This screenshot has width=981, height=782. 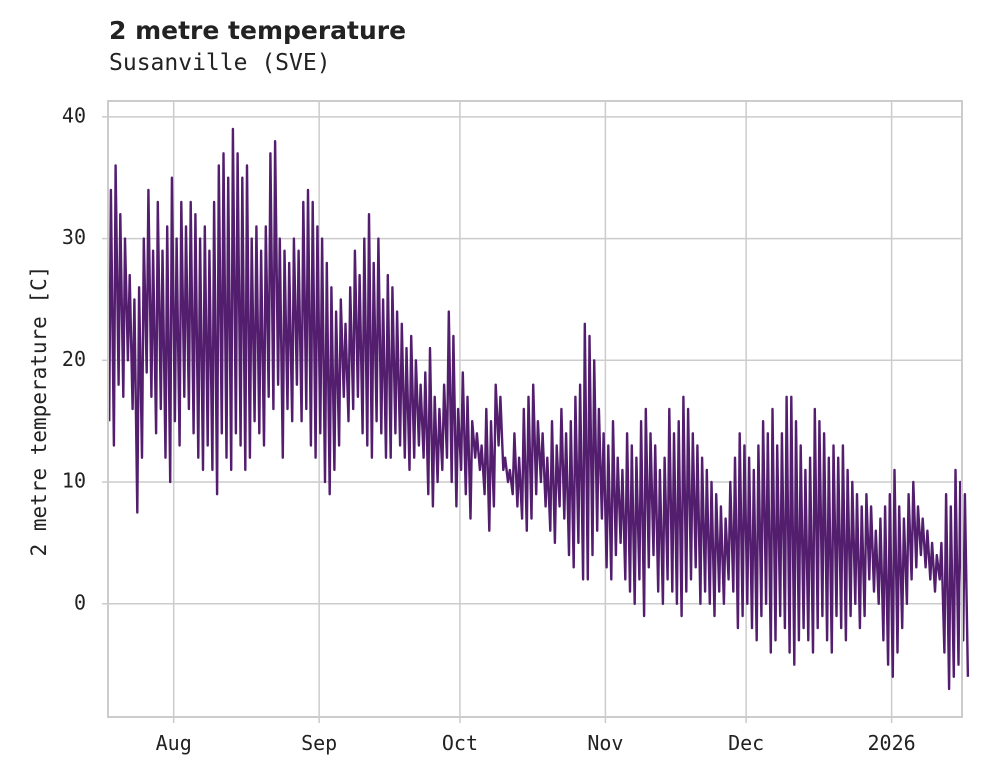 What do you see at coordinates (605, 743) in the screenshot?
I see `x-tick-label: Nov` at bounding box center [605, 743].